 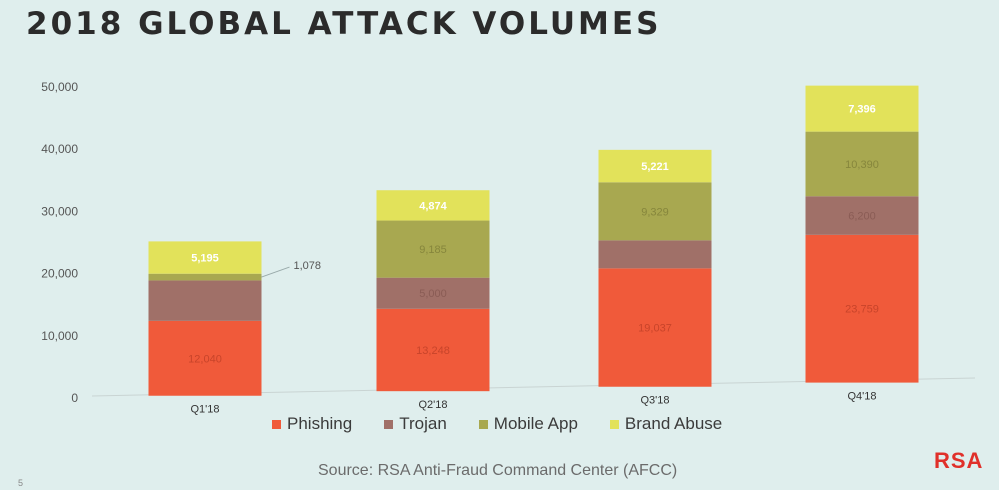 What do you see at coordinates (320, 423) in the screenshot?
I see `legend-label: Phishing` at bounding box center [320, 423].